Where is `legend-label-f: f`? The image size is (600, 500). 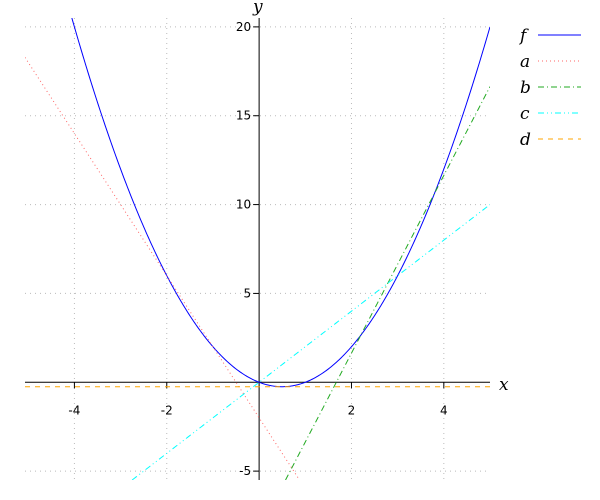 legend-label-f: f is located at coordinates (523, 36).